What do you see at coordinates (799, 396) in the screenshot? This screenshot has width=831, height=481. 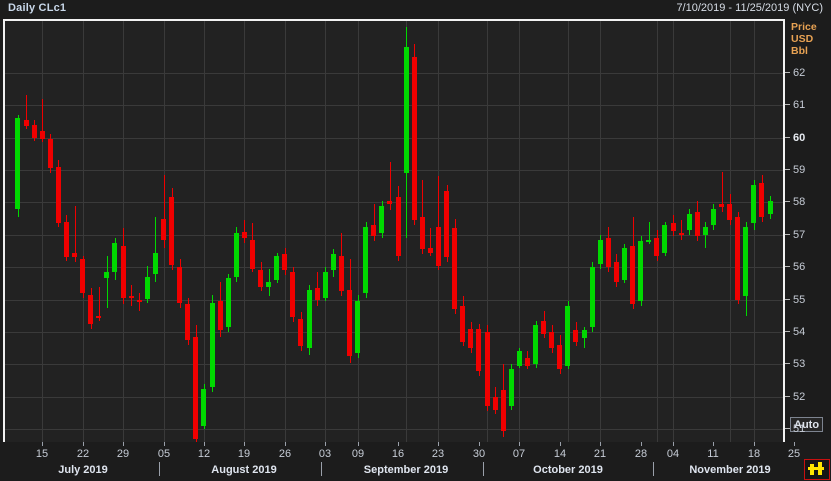 I see `price-tick-label: 52` at bounding box center [799, 396].